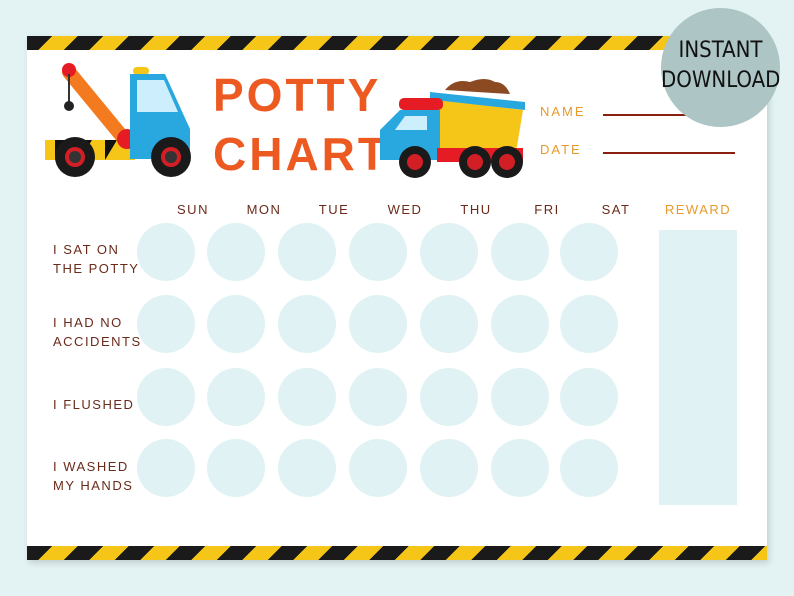 This screenshot has width=794, height=596. Describe the element at coordinates (561, 149) in the screenshot. I see `date-label: DATE` at that location.